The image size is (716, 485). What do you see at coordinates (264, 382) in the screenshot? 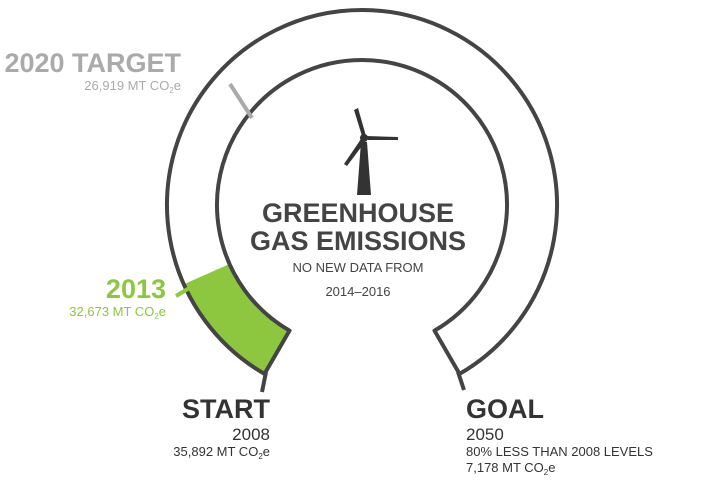
I see `start-tick` at bounding box center [264, 382].